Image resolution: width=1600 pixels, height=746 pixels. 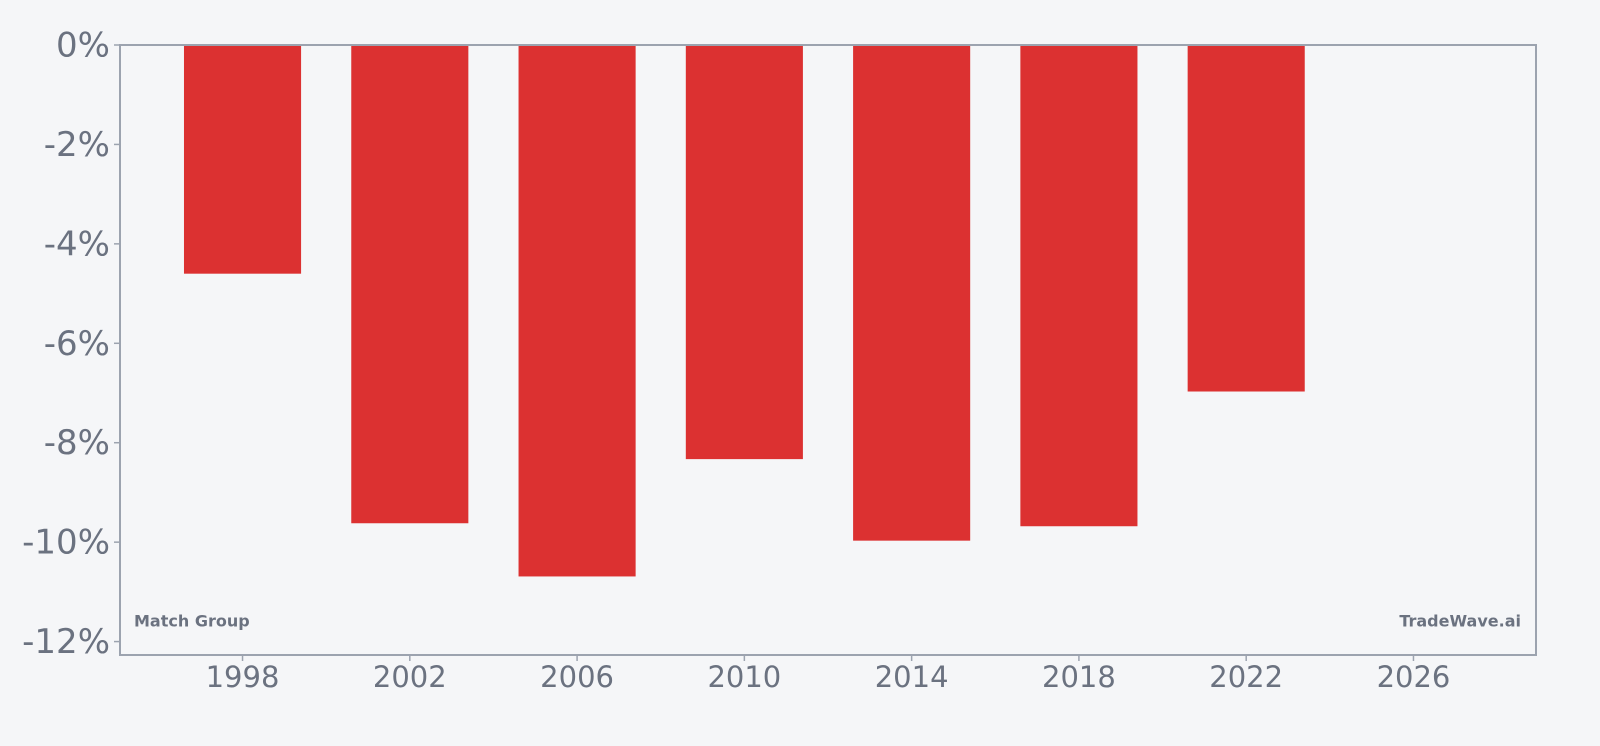 I want to click on y-tick-label: -2%, so click(x=77, y=145).